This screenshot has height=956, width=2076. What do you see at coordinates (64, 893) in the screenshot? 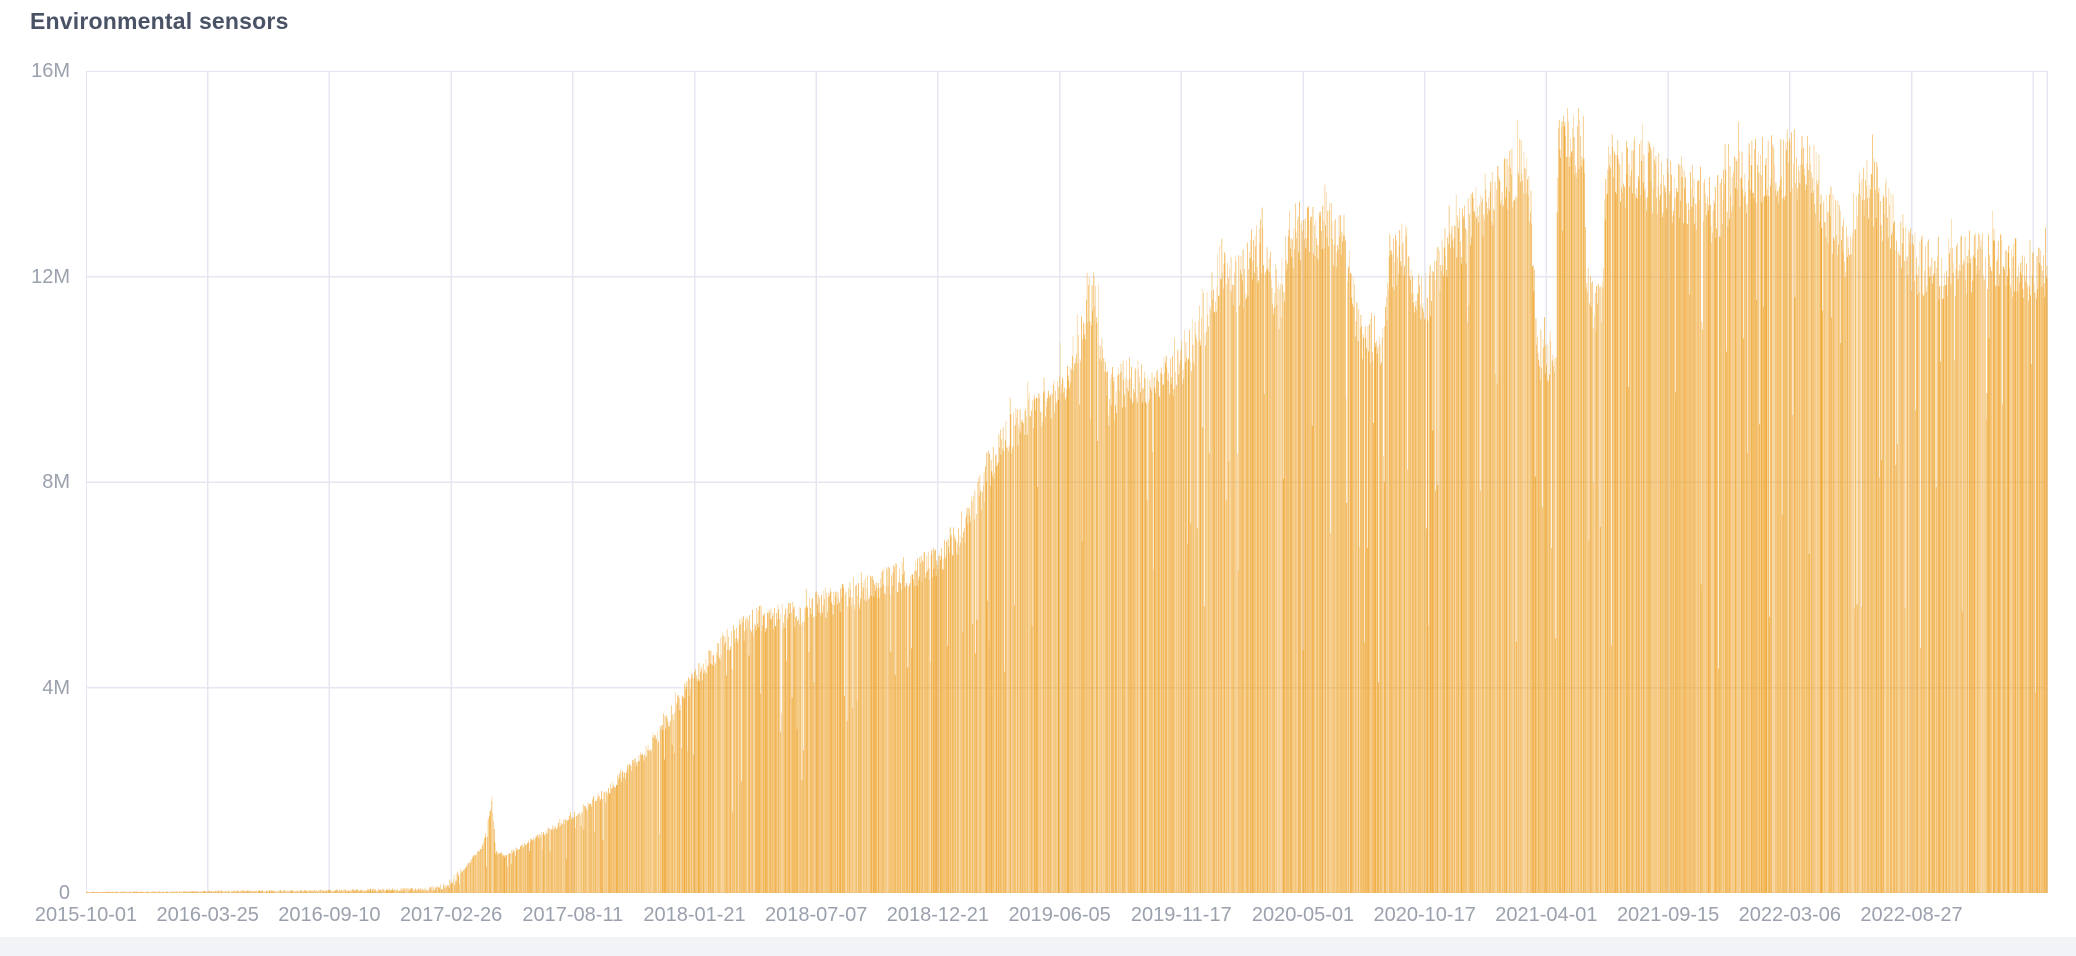
I see `y-tick-label: 0` at bounding box center [64, 893].